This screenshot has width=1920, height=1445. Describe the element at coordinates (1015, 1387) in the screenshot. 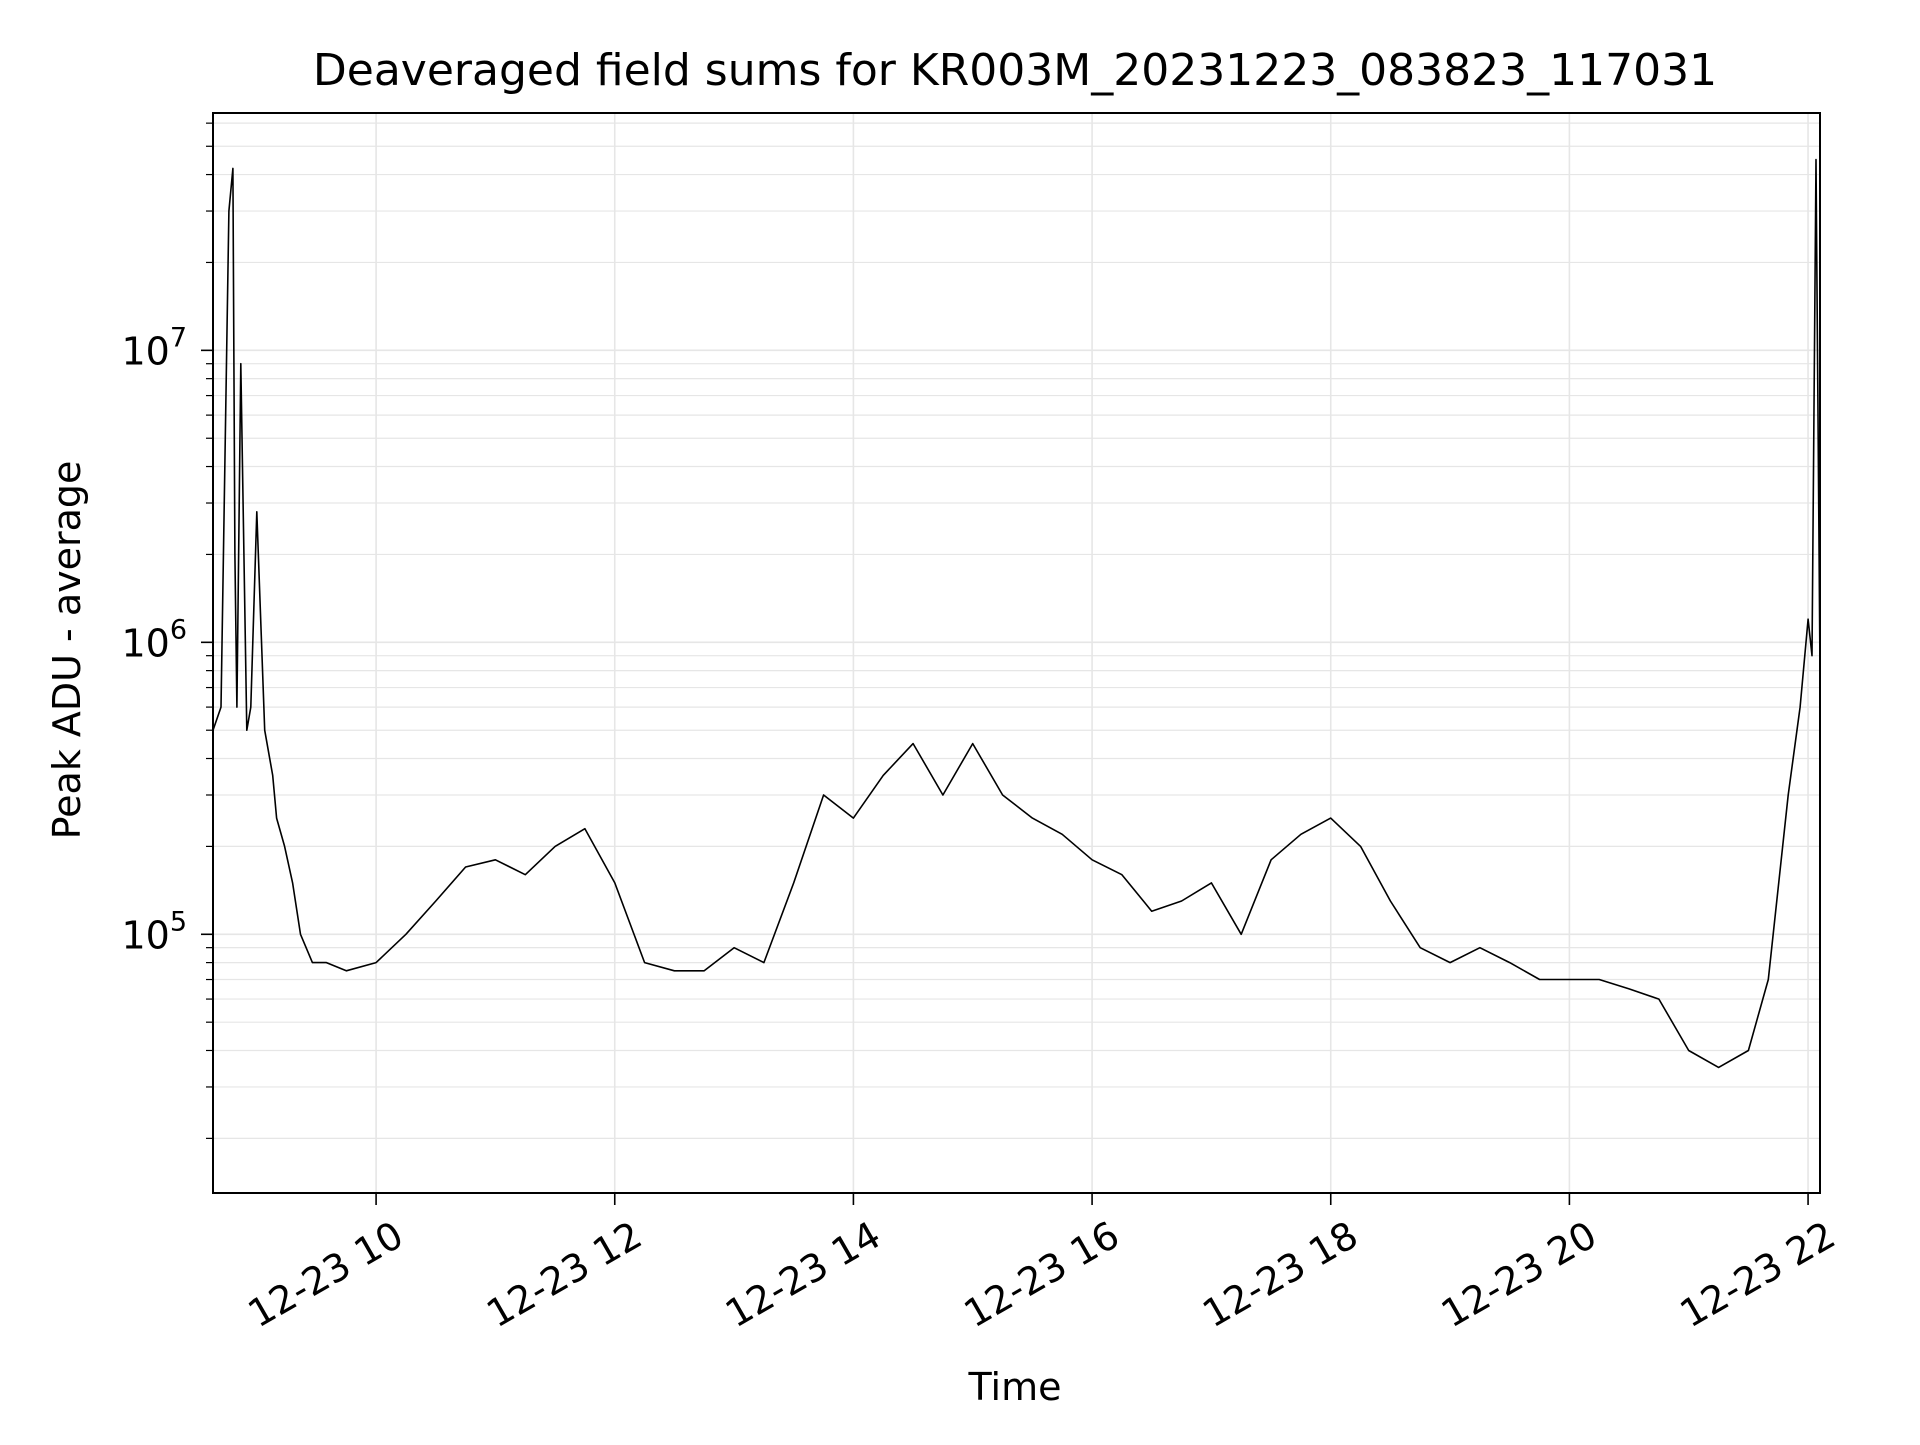

I see `x-axis-label: Time` at that location.